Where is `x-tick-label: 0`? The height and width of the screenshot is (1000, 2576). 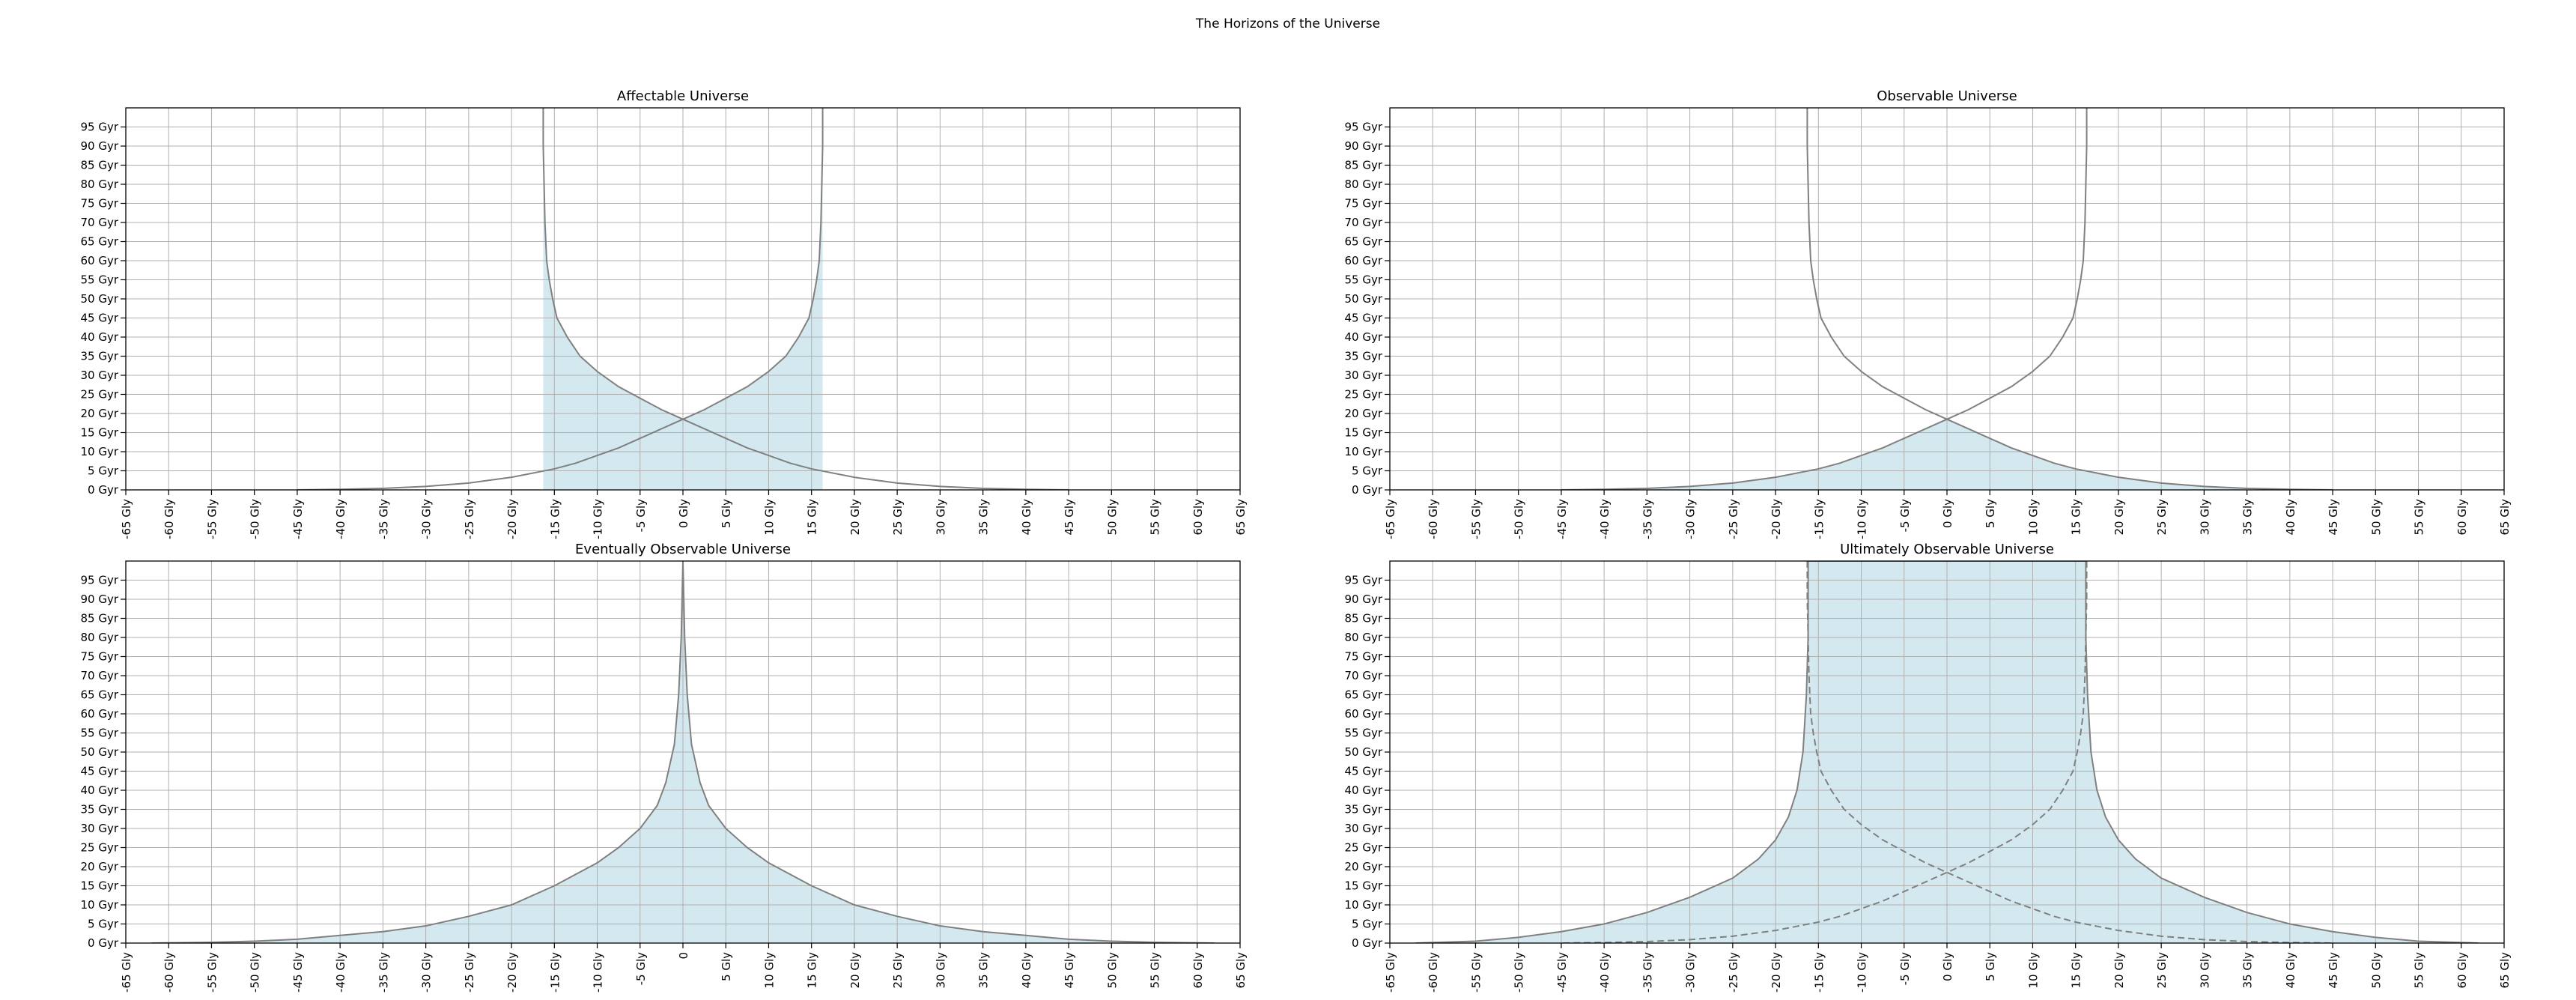 x-tick-label: 0 is located at coordinates (683, 956).